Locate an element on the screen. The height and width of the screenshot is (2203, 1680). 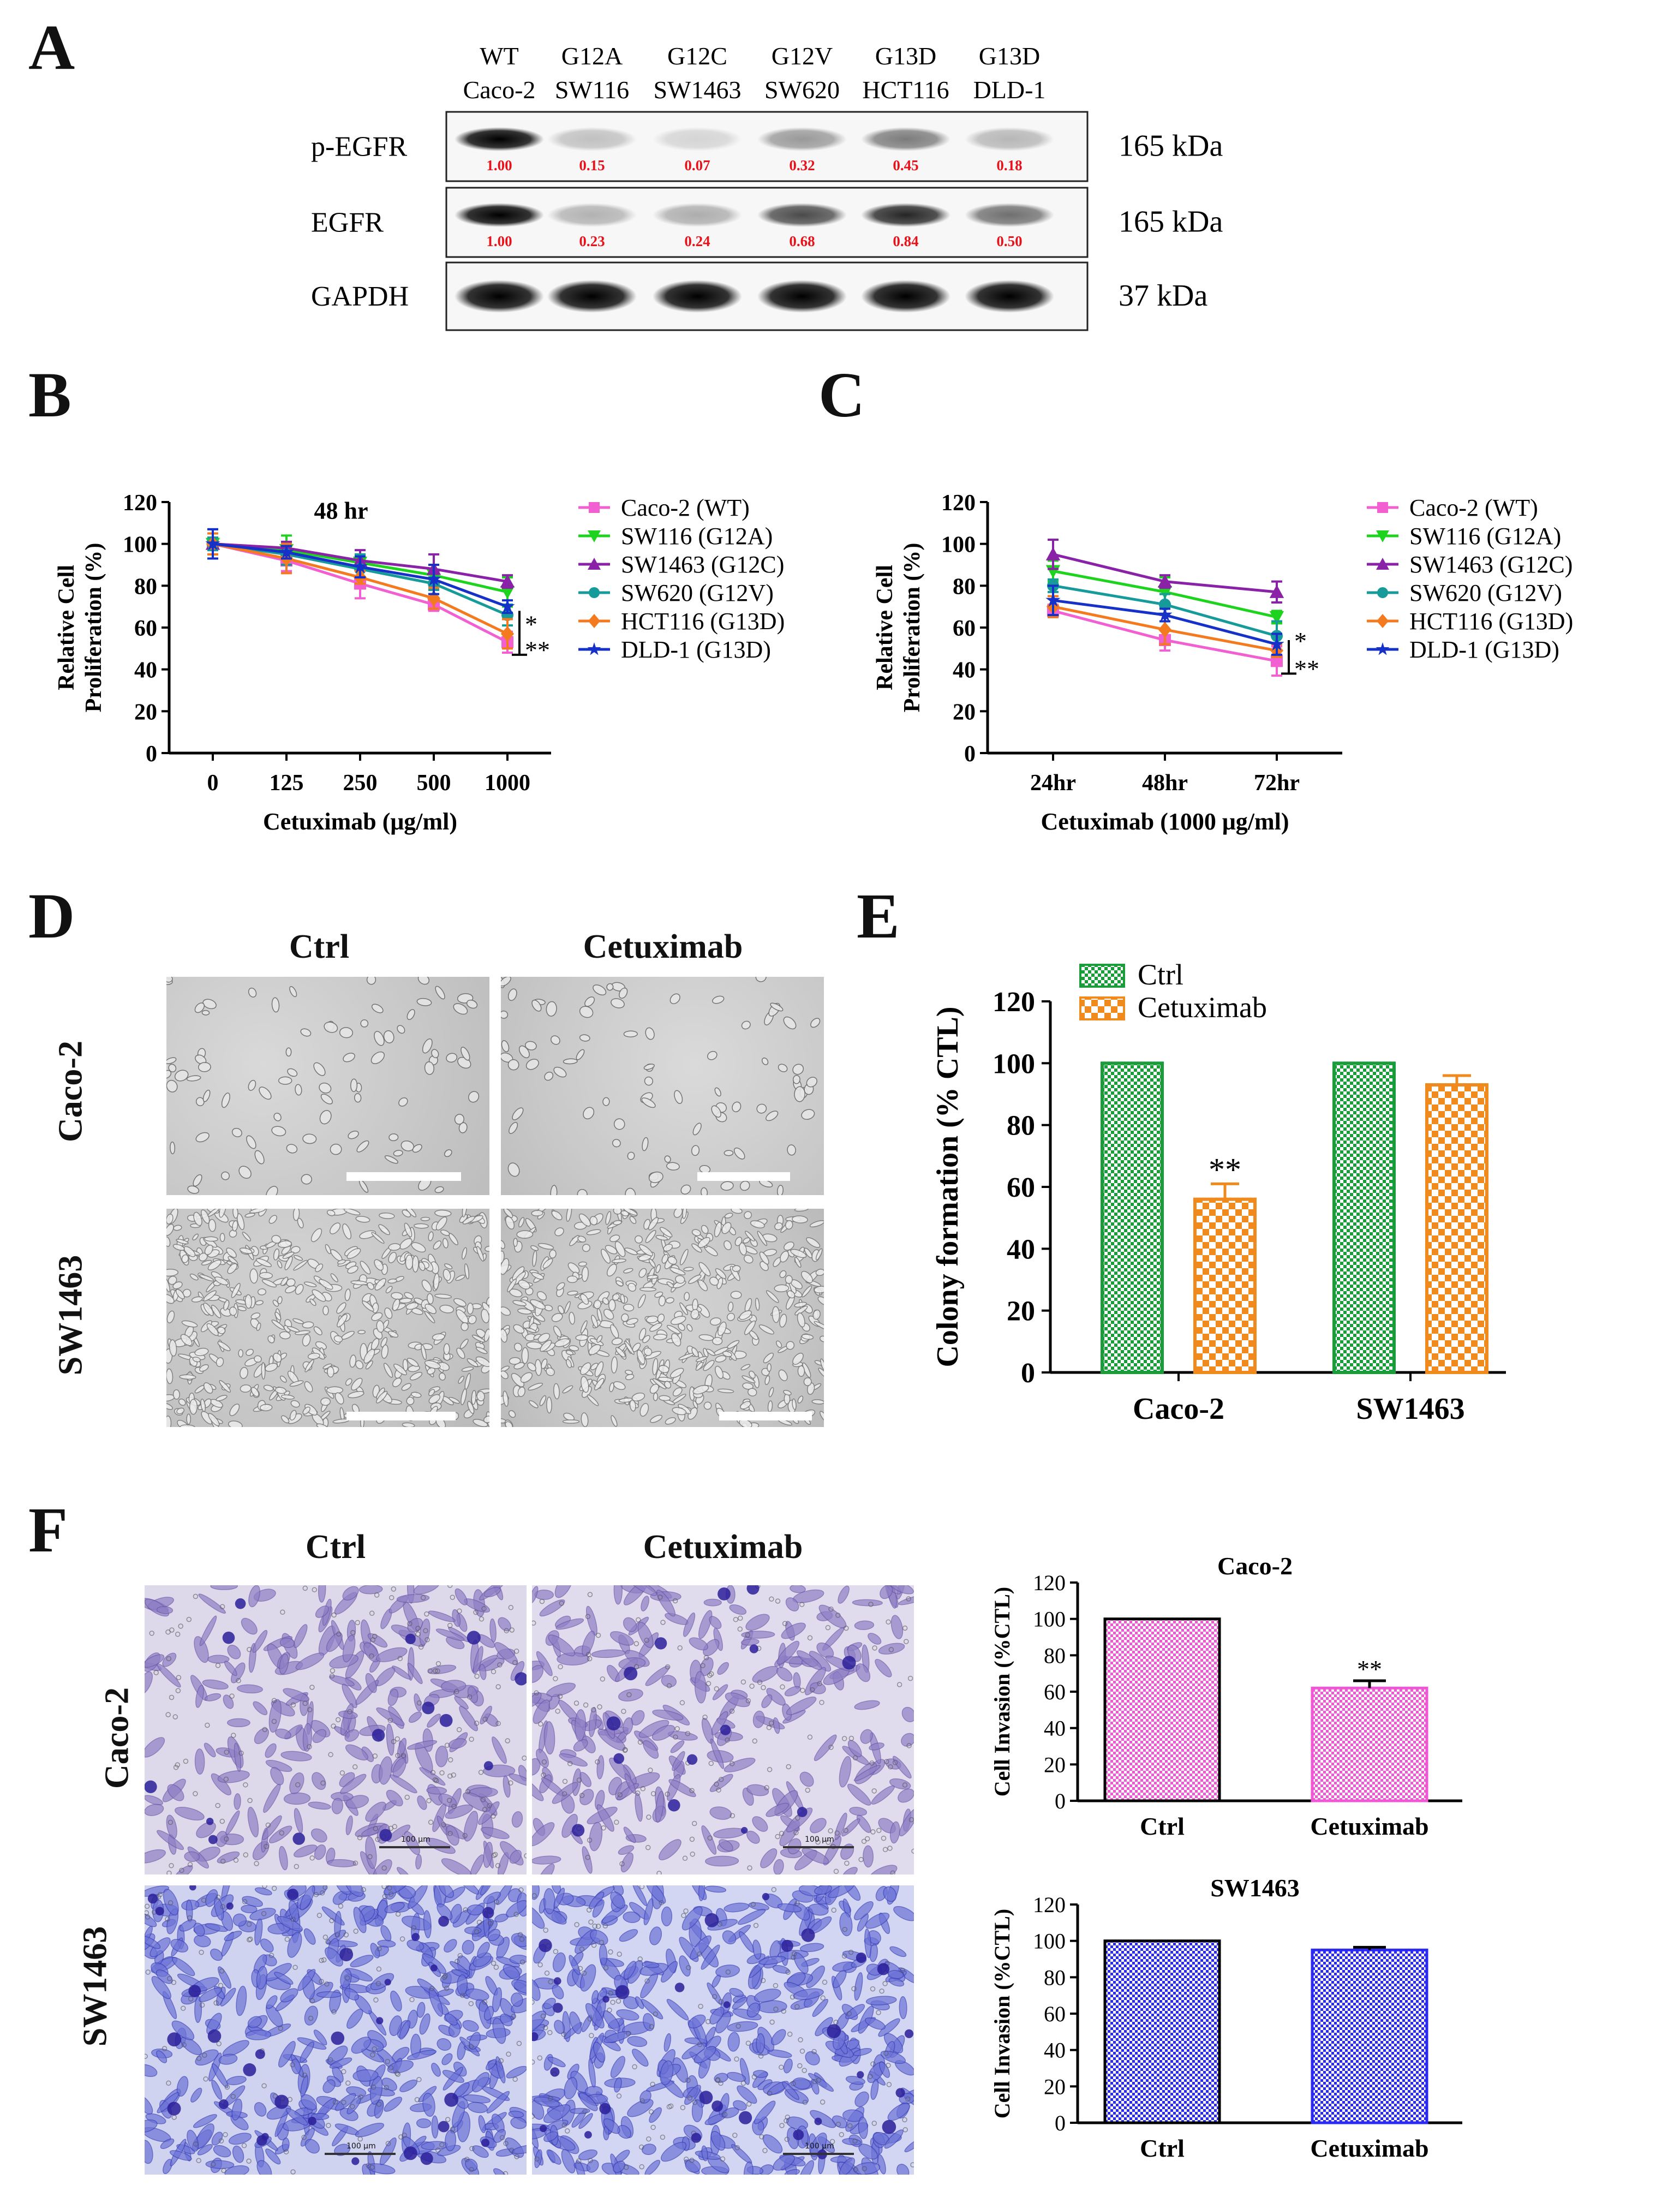
x-axis-label: Cetuximab (1000 μg/ml) is located at coordinates (1165, 821).